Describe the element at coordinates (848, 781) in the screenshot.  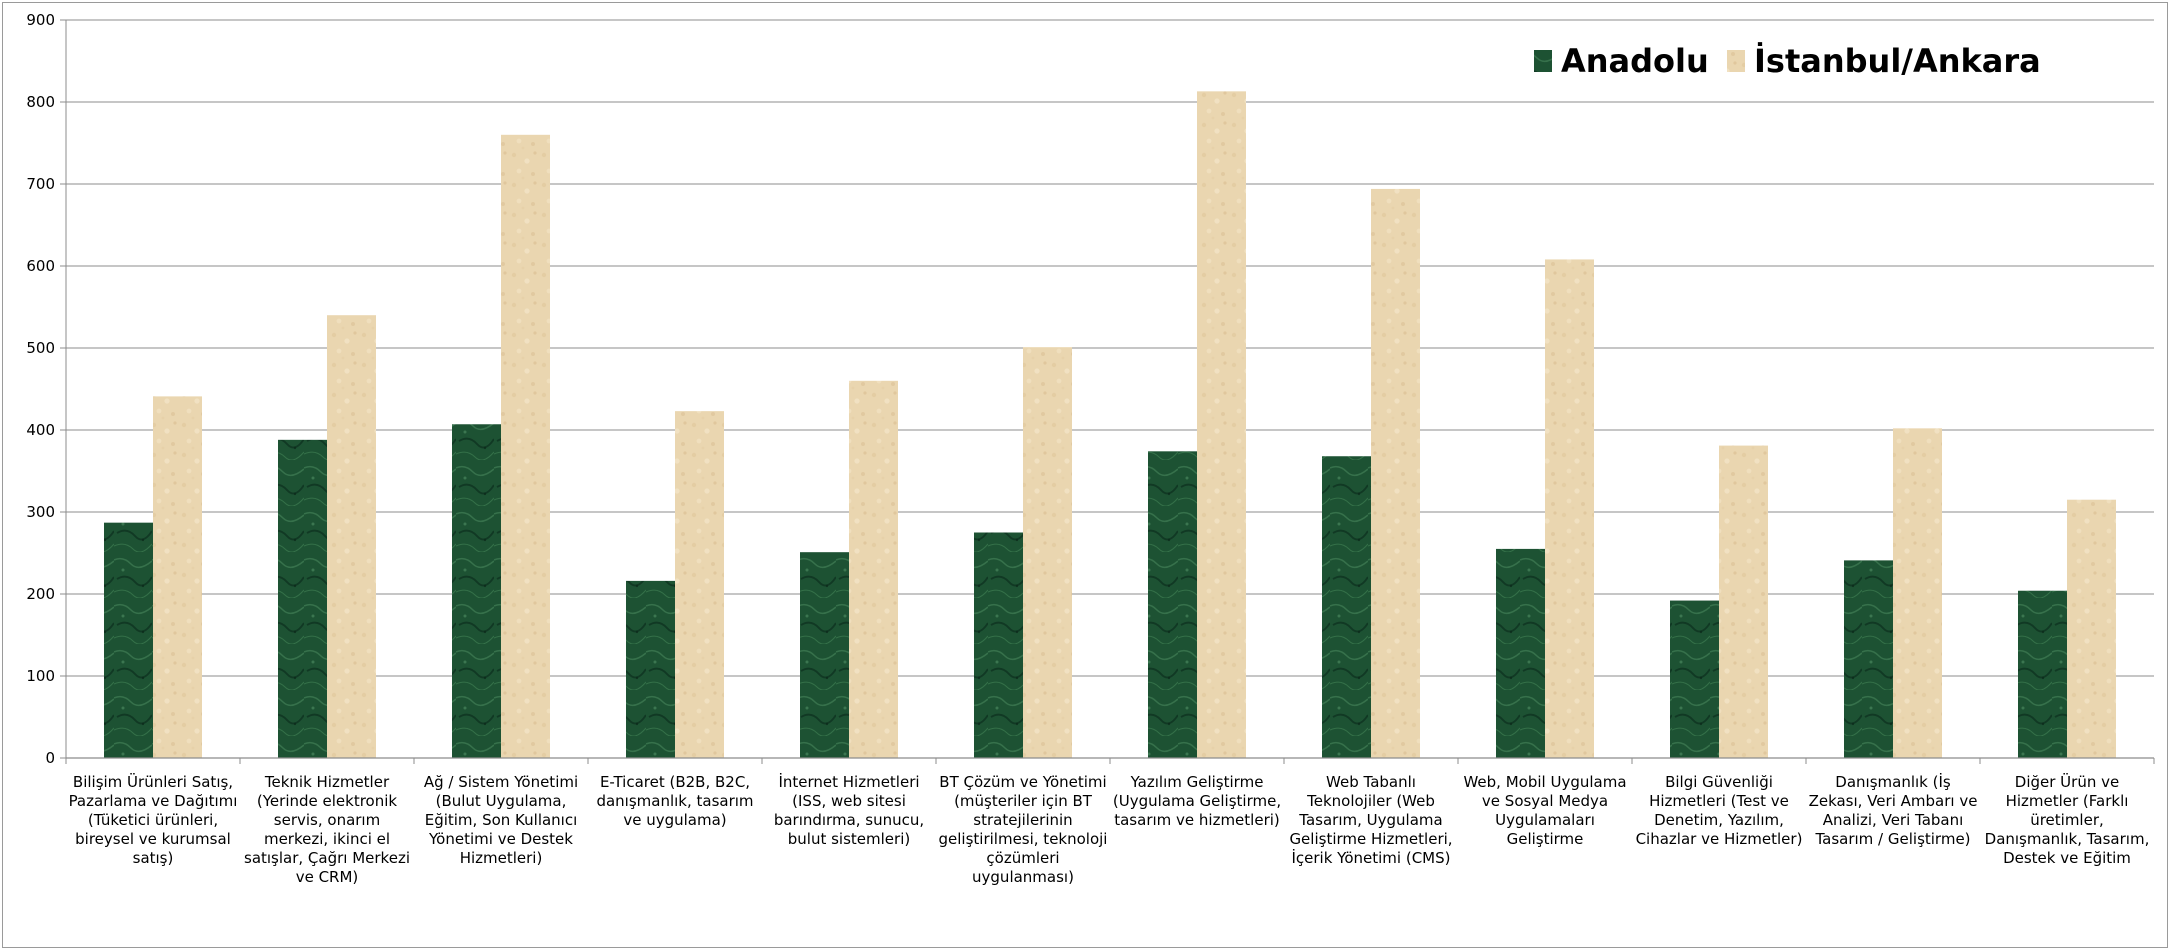
I see `category-label-line: İnternet Hizmetleri` at that location.